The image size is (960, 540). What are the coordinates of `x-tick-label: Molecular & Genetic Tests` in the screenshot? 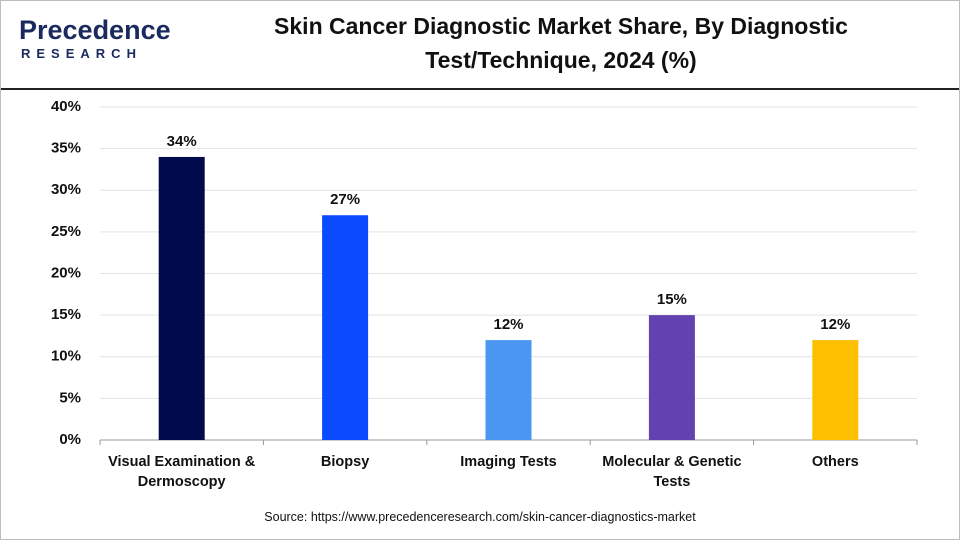 It's located at (672, 472).